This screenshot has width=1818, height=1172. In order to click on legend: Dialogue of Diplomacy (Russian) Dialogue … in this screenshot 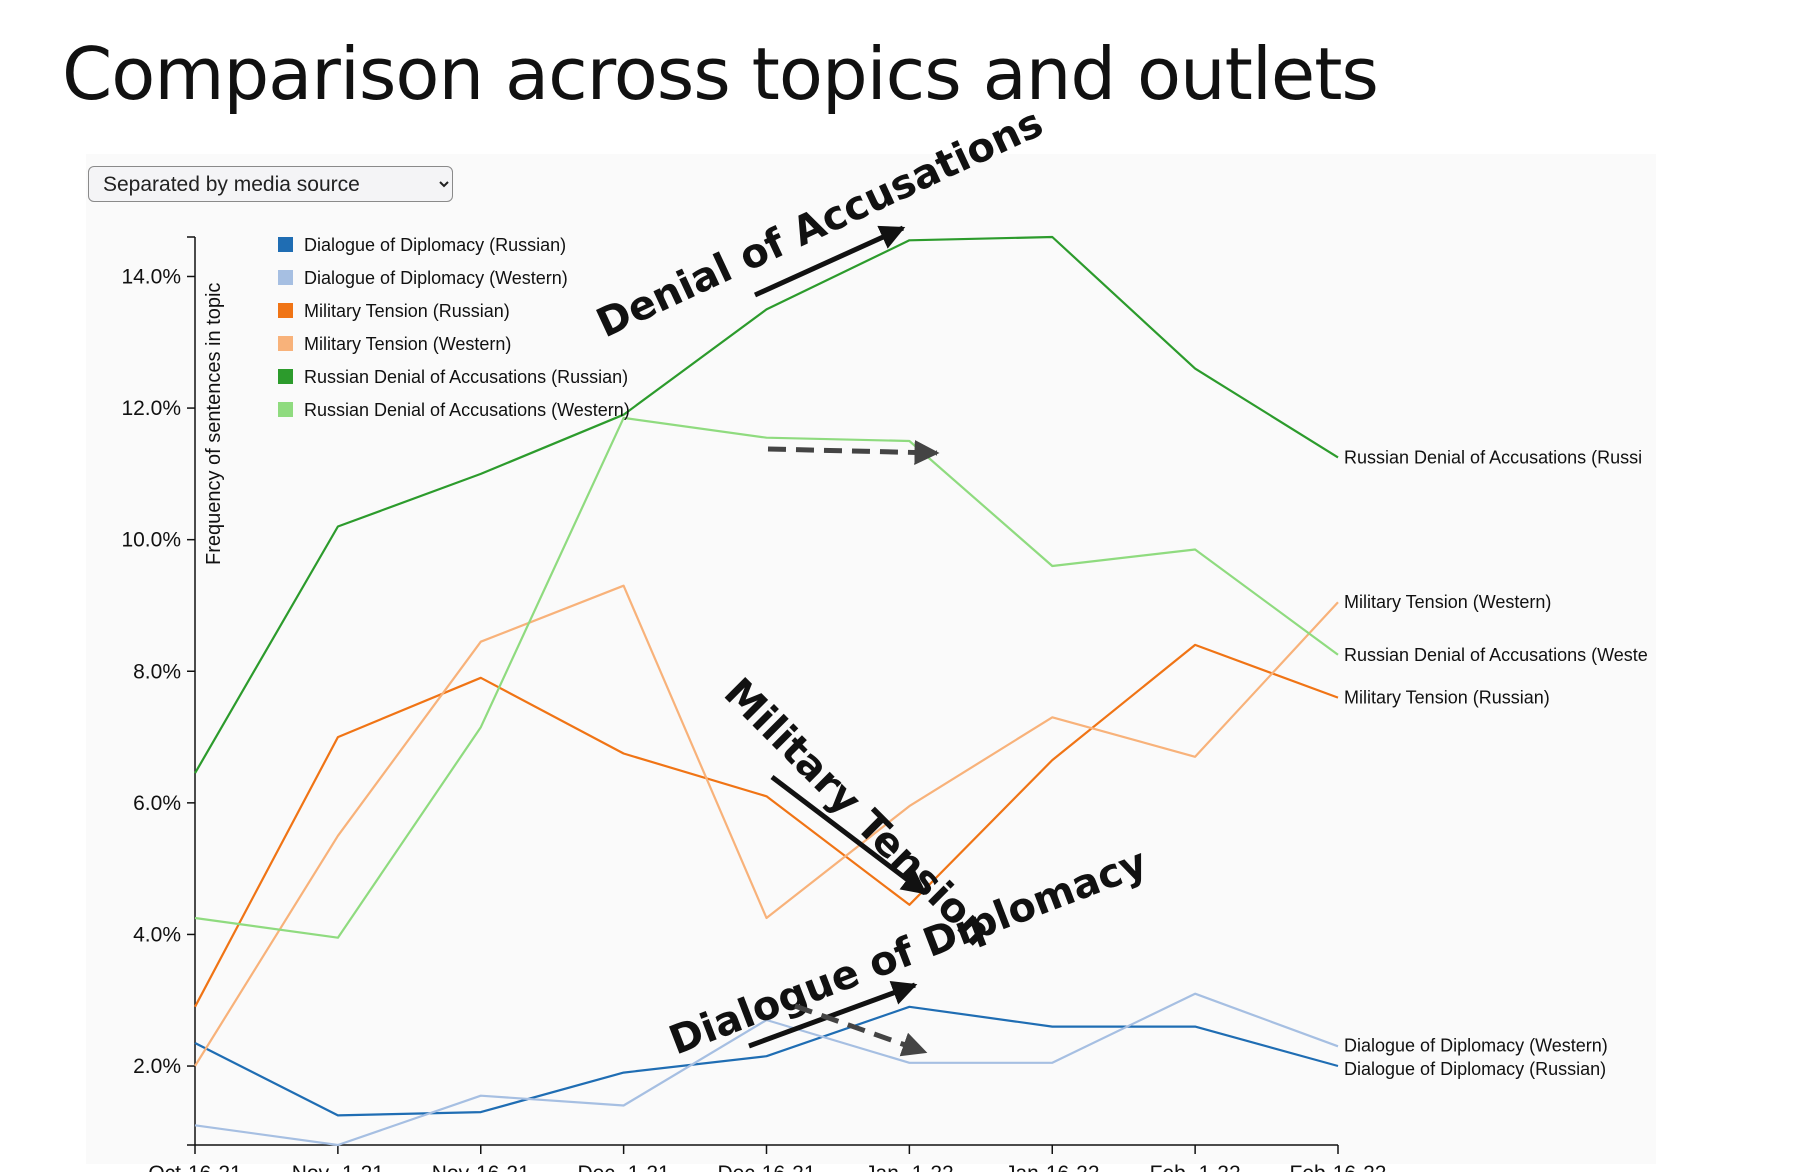, I will do `click(454, 327)`.